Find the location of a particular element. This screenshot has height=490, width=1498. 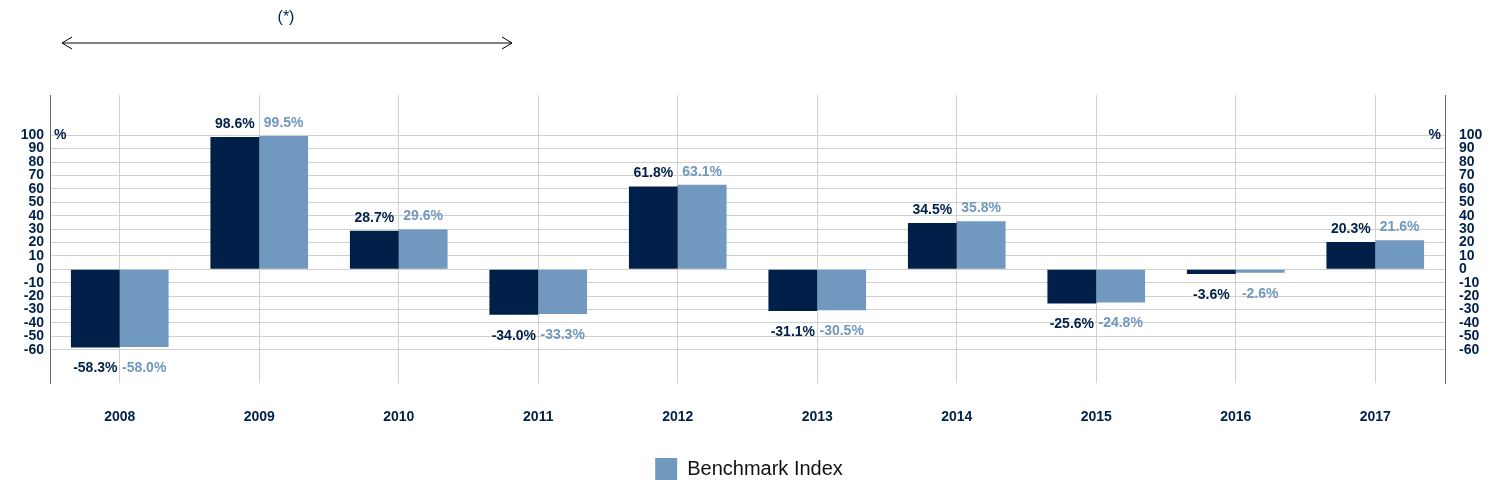

x-tick-label: 2015 is located at coordinates (1096, 416).